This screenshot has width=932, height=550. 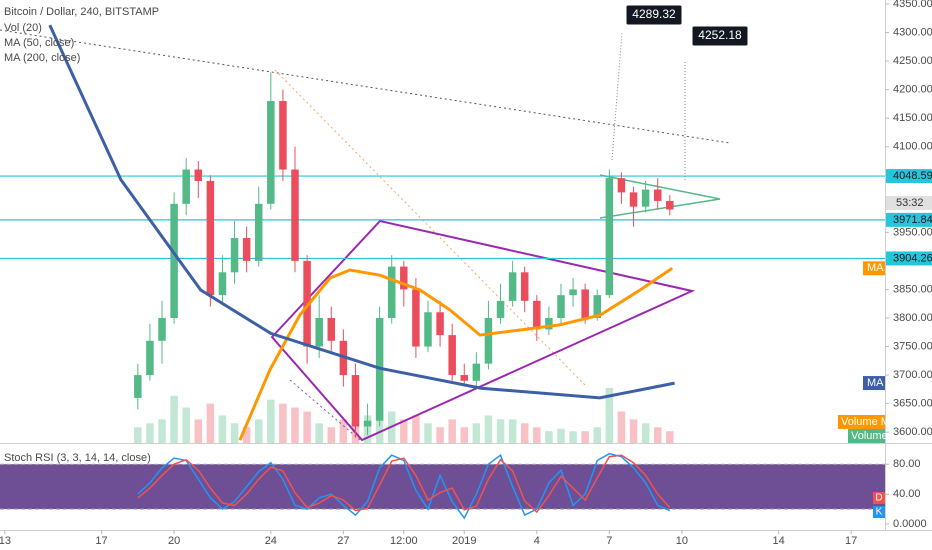 What do you see at coordinates (912, 220) in the screenshot?
I see `price-line-label: 3971.84` at bounding box center [912, 220].